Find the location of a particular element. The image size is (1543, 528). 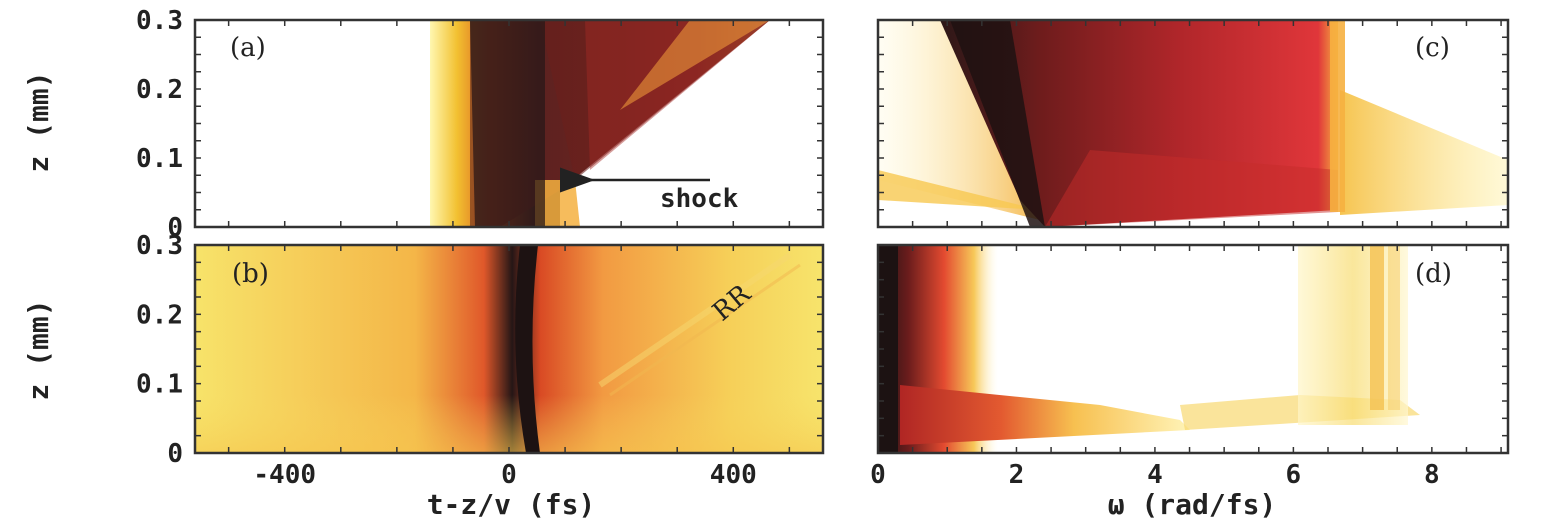

x-tick-label: 4 is located at coordinates (1155, 475).